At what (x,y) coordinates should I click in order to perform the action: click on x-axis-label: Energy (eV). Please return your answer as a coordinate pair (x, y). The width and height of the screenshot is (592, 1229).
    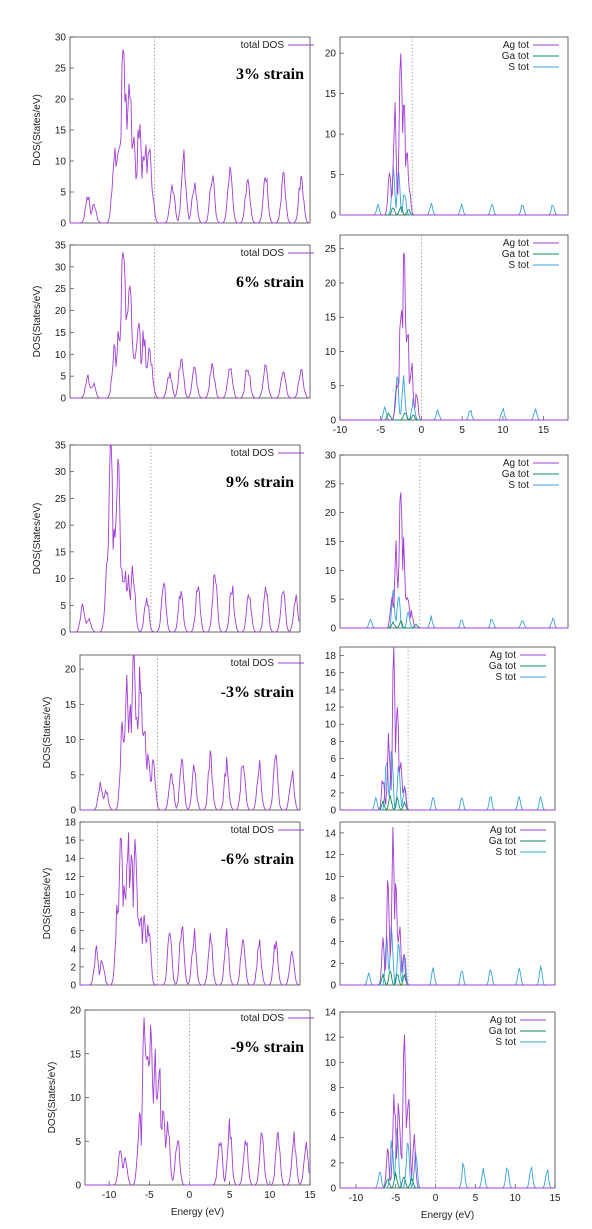
    Looking at the image, I should click on (447, 1215).